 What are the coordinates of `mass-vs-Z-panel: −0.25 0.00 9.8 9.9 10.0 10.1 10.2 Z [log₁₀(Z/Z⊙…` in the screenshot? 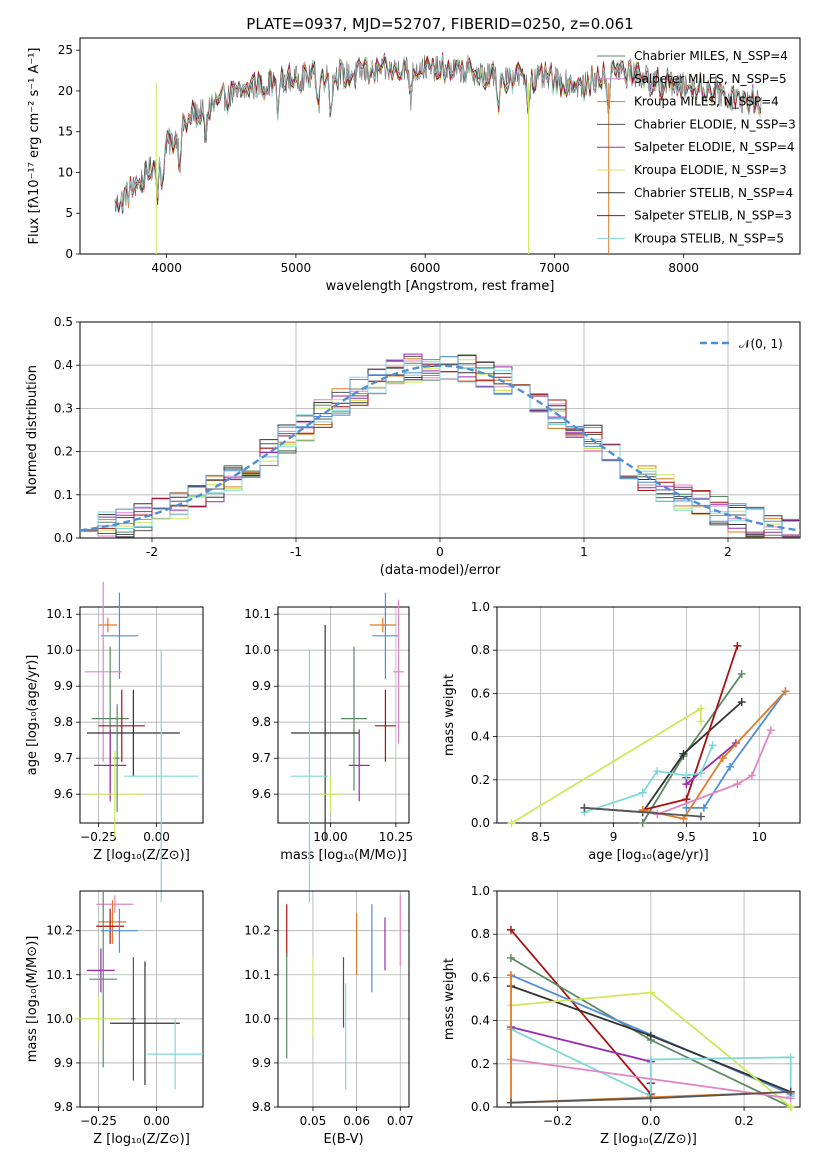 It's located at (114, 1018).